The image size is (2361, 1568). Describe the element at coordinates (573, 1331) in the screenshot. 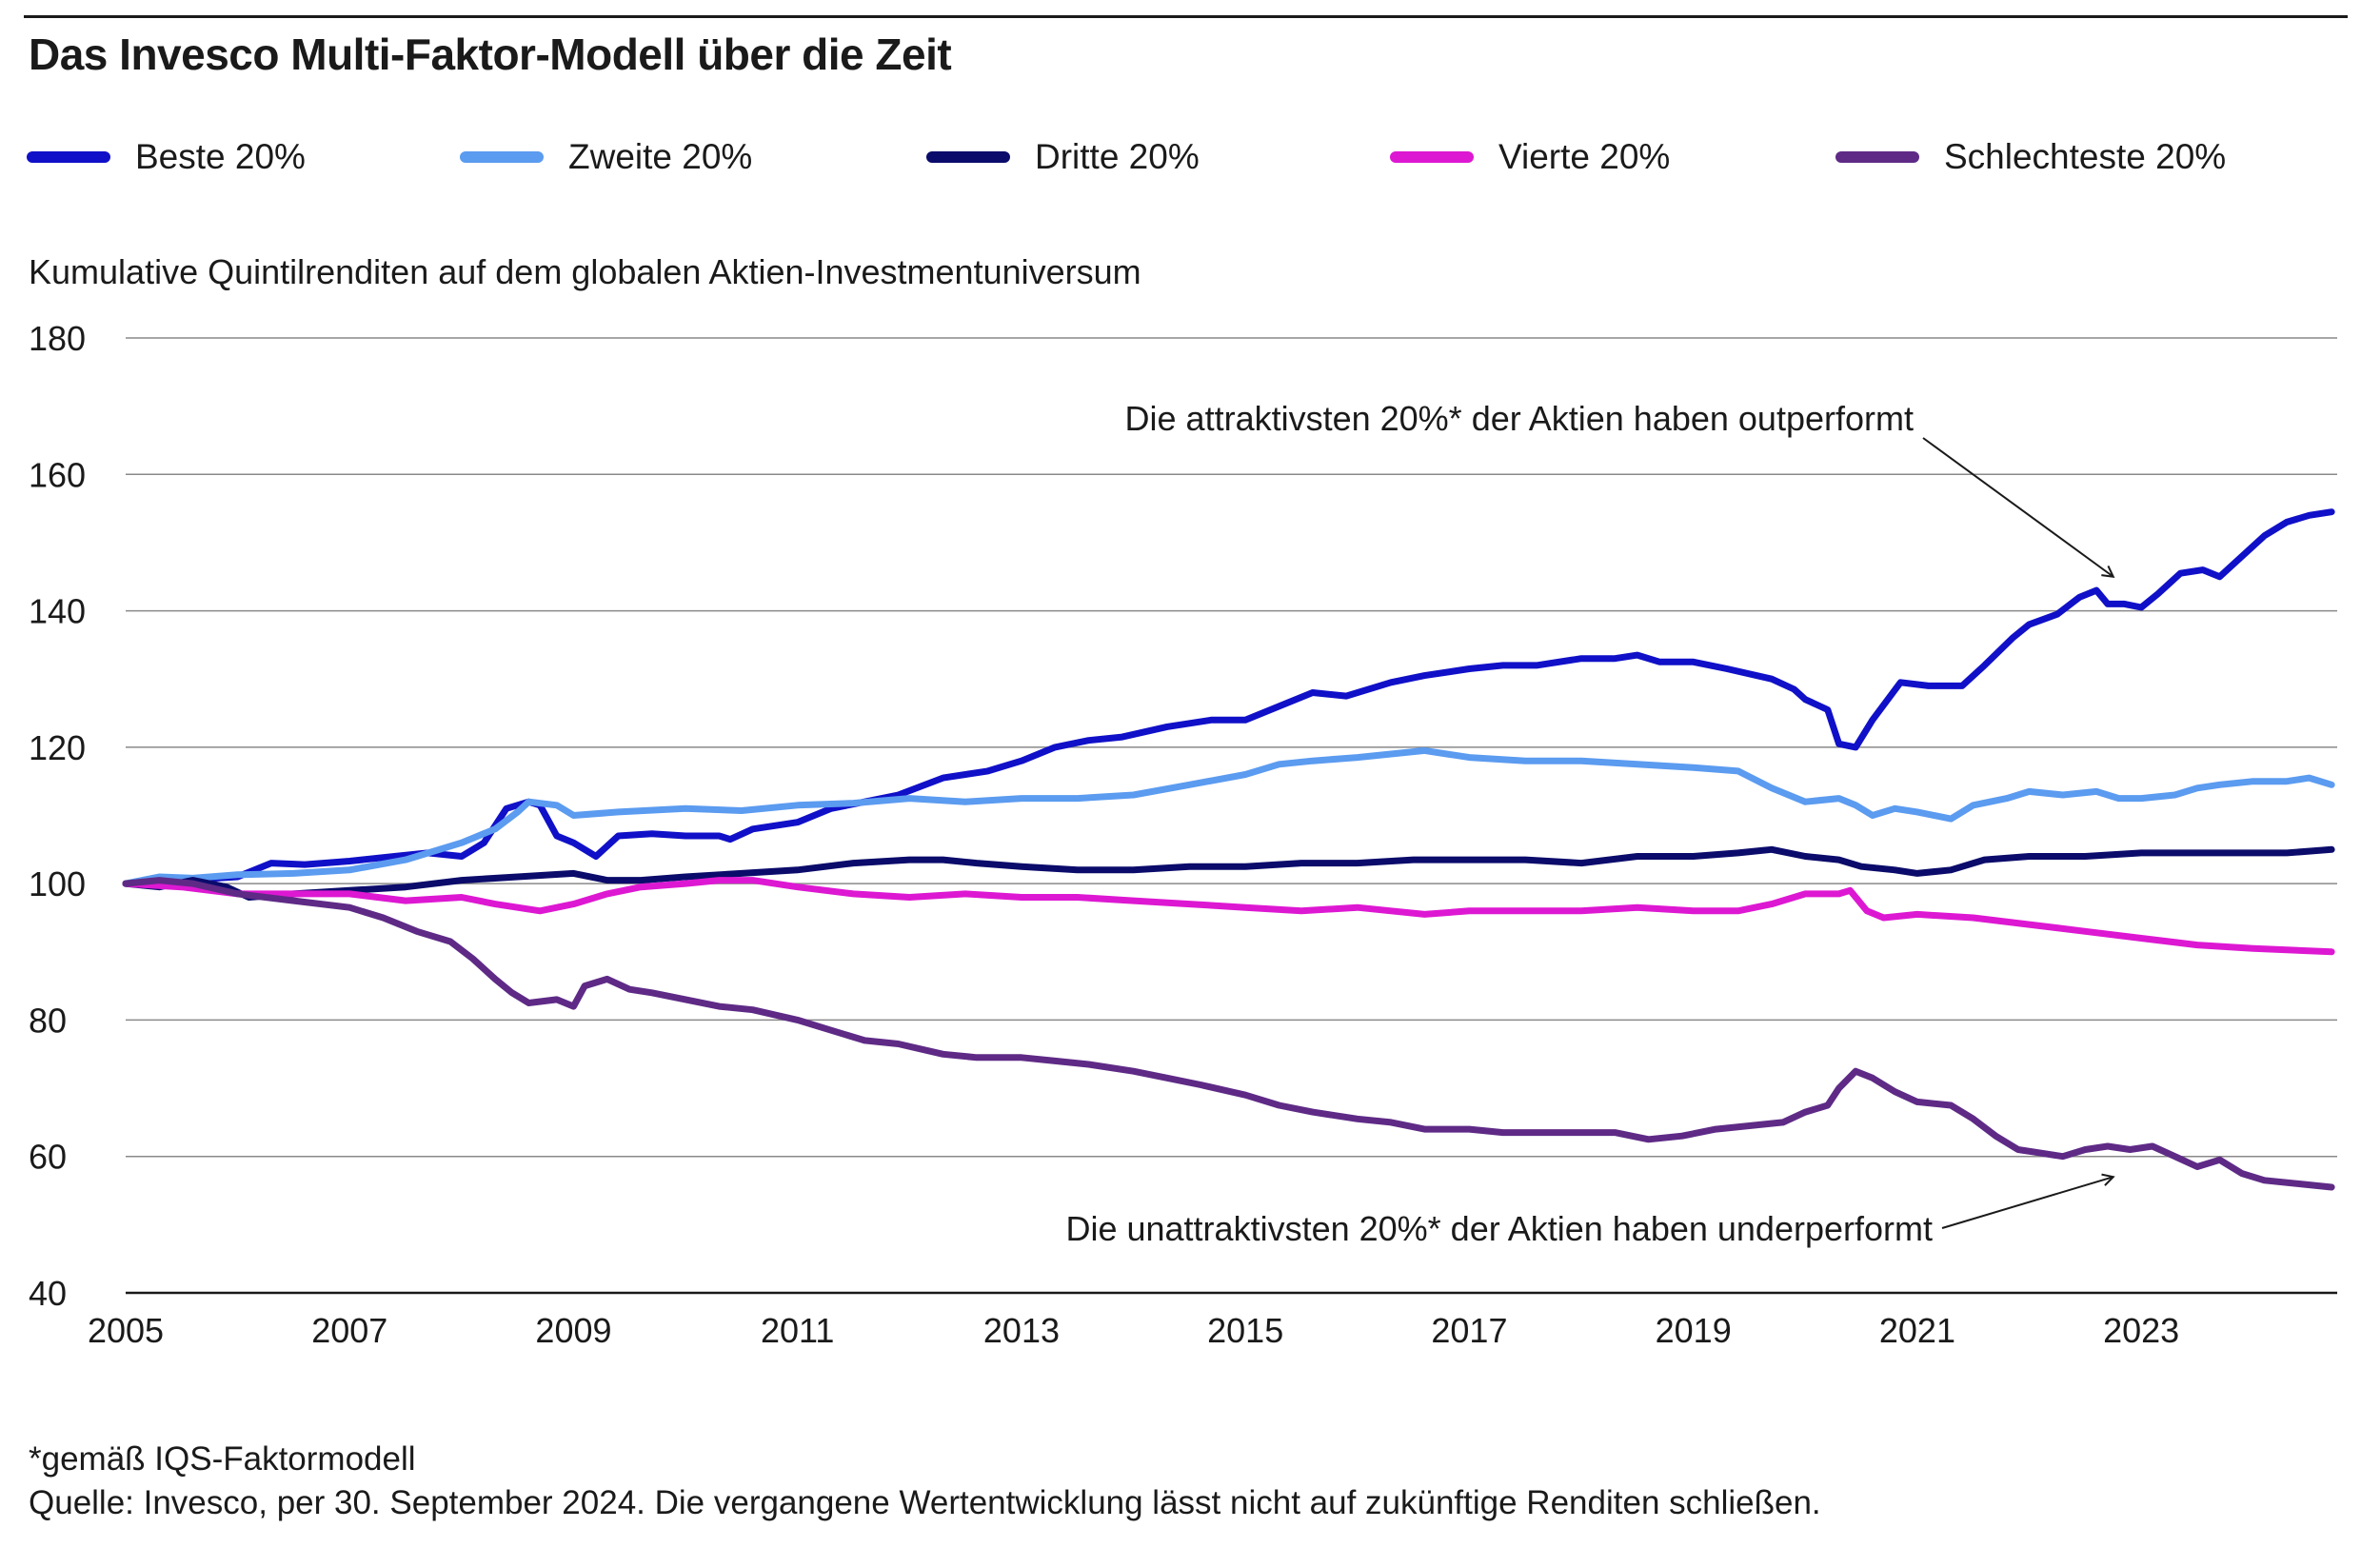

I see `x-tick-label: 2009` at that location.